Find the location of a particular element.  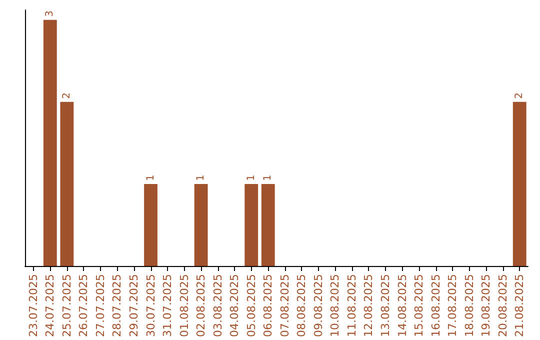

x-tick-label: 06.08.2025 is located at coordinates (268, 306).